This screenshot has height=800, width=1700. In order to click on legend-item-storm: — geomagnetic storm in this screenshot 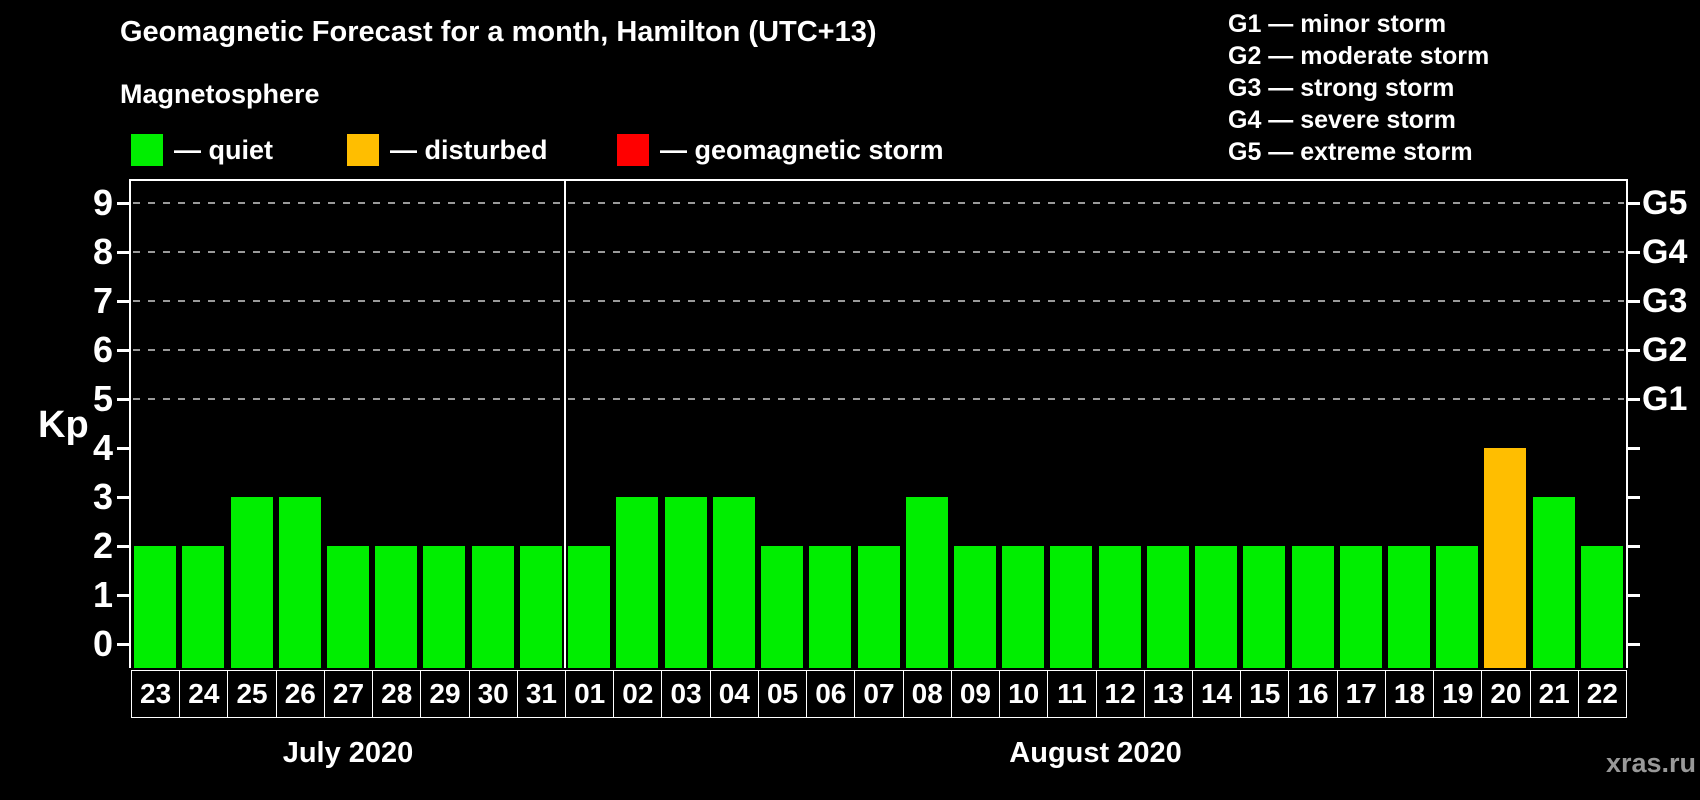, I will do `click(780, 150)`.